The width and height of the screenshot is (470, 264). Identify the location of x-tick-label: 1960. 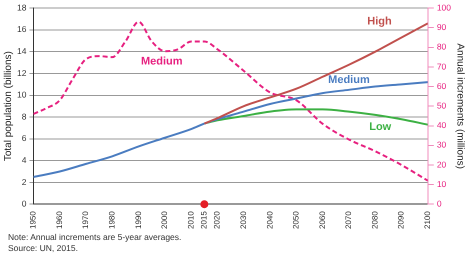
(59, 219).